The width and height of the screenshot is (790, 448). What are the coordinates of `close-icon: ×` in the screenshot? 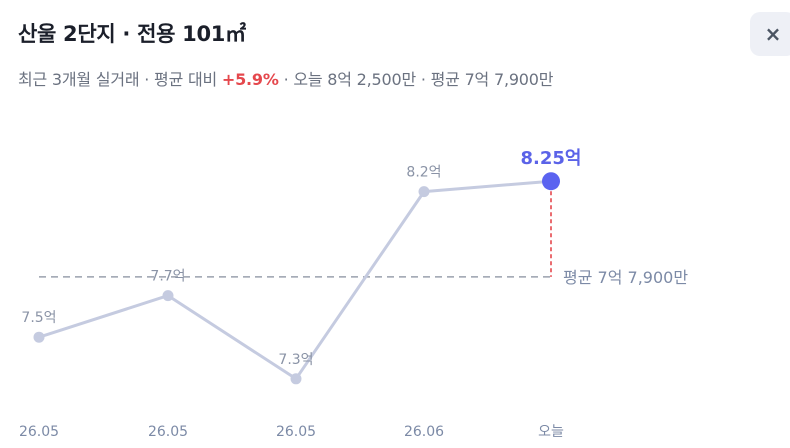 It's located at (773, 34).